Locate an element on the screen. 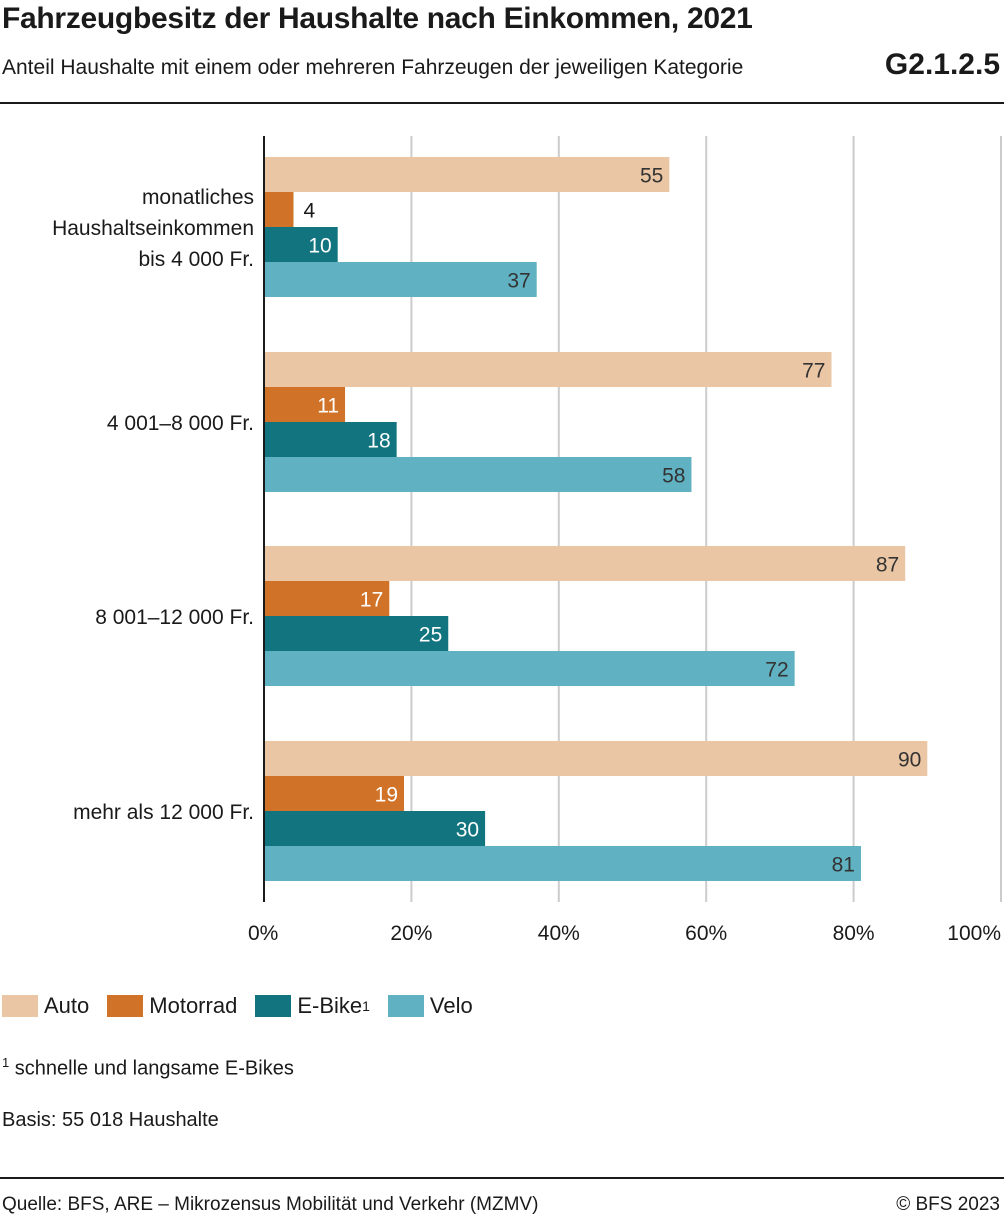 This screenshot has height=1217, width=1004. category-label: 8 001–12 000 Fr. is located at coordinates (174, 617).